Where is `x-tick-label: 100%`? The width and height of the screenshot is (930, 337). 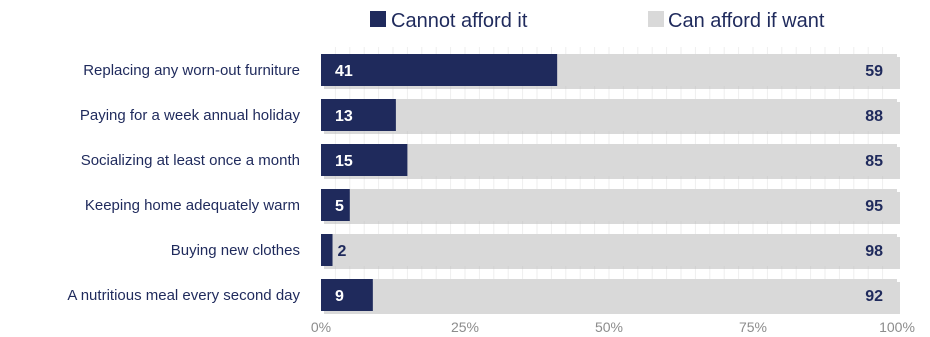
x-tick-label: 100% is located at coordinates (897, 327).